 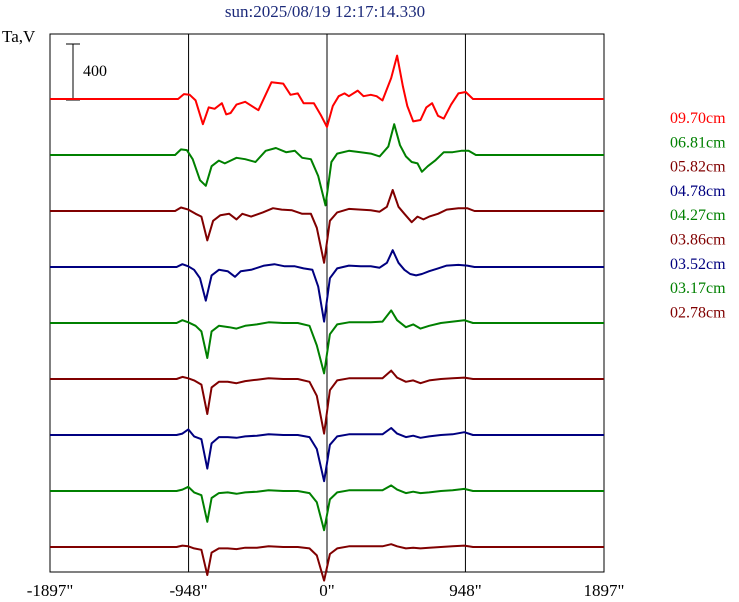 I want to click on legend-entry: 02.78cm, so click(x=698, y=312).